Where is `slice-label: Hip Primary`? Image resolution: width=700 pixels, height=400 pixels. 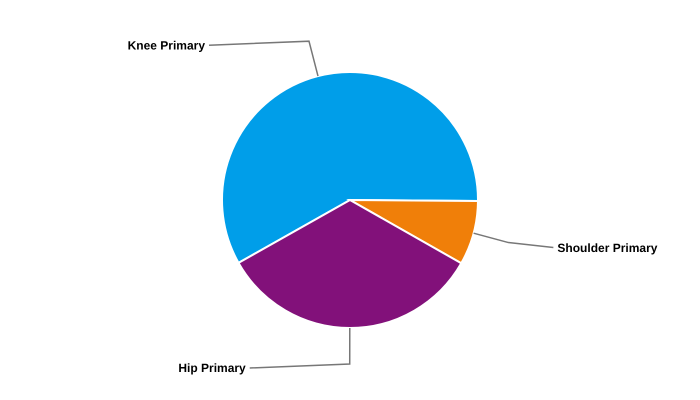
slice-label: Hip Primary is located at coordinates (212, 368).